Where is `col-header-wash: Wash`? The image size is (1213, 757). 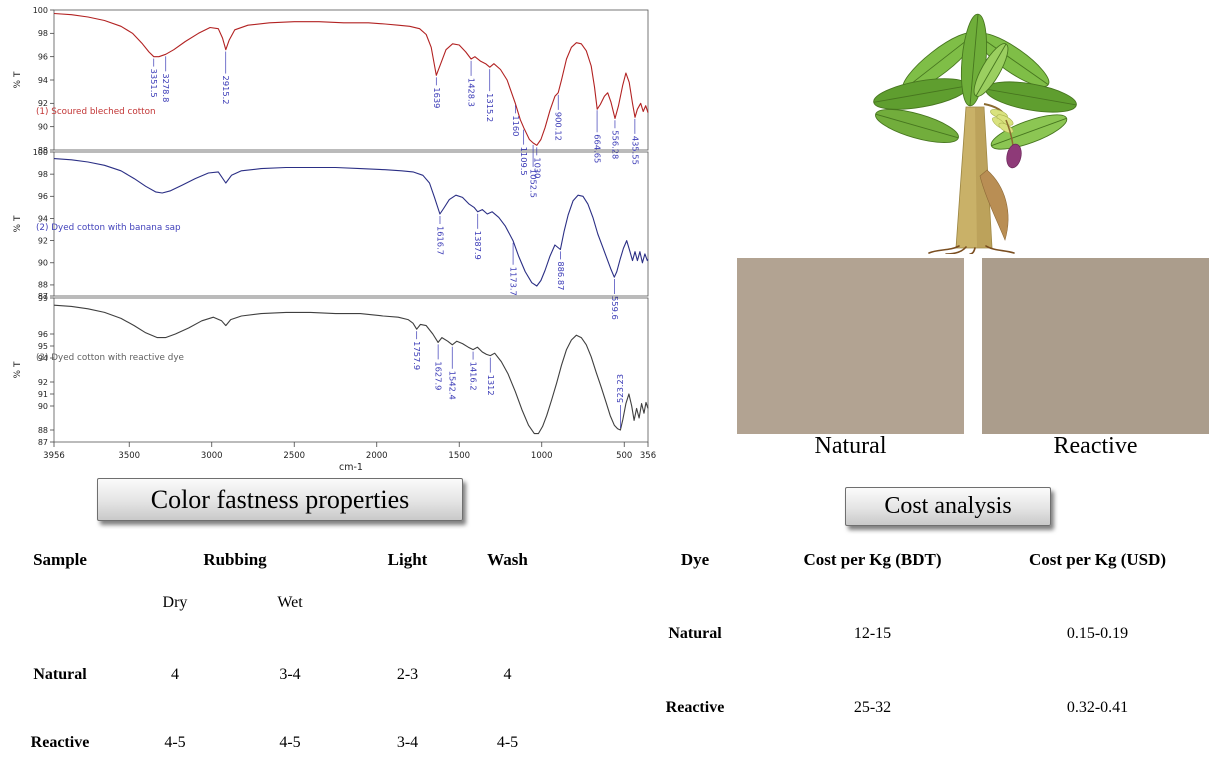
col-header-wash: Wash is located at coordinates (507, 559).